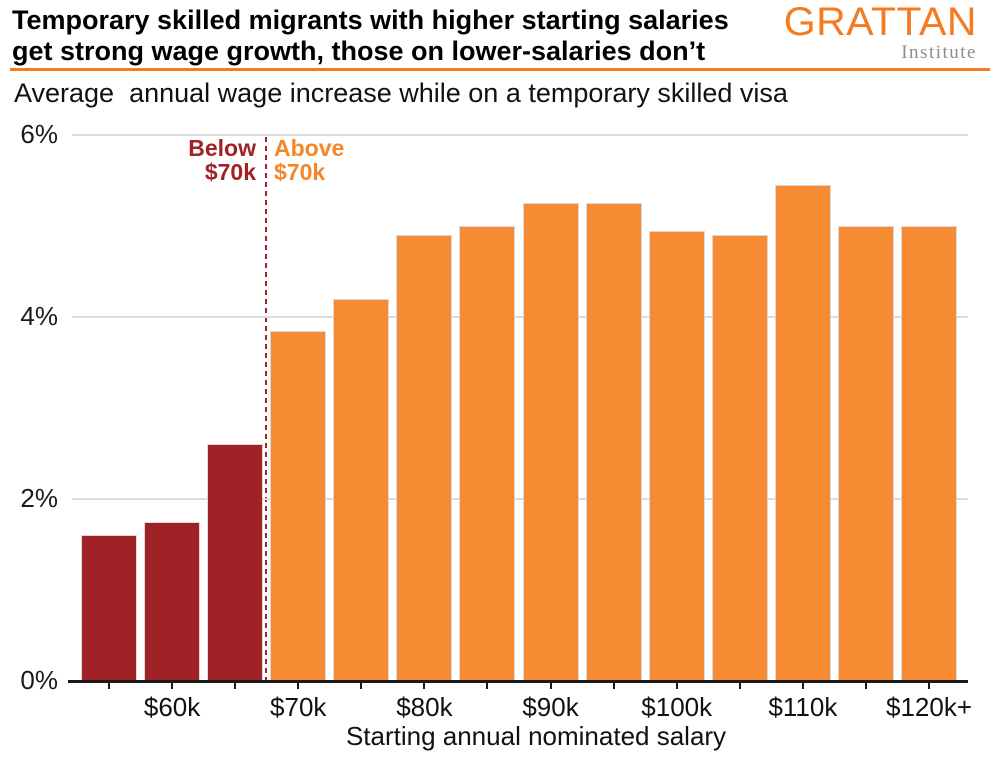  Describe the element at coordinates (939, 52) in the screenshot. I see `grattan-institute-label: Institute` at that location.